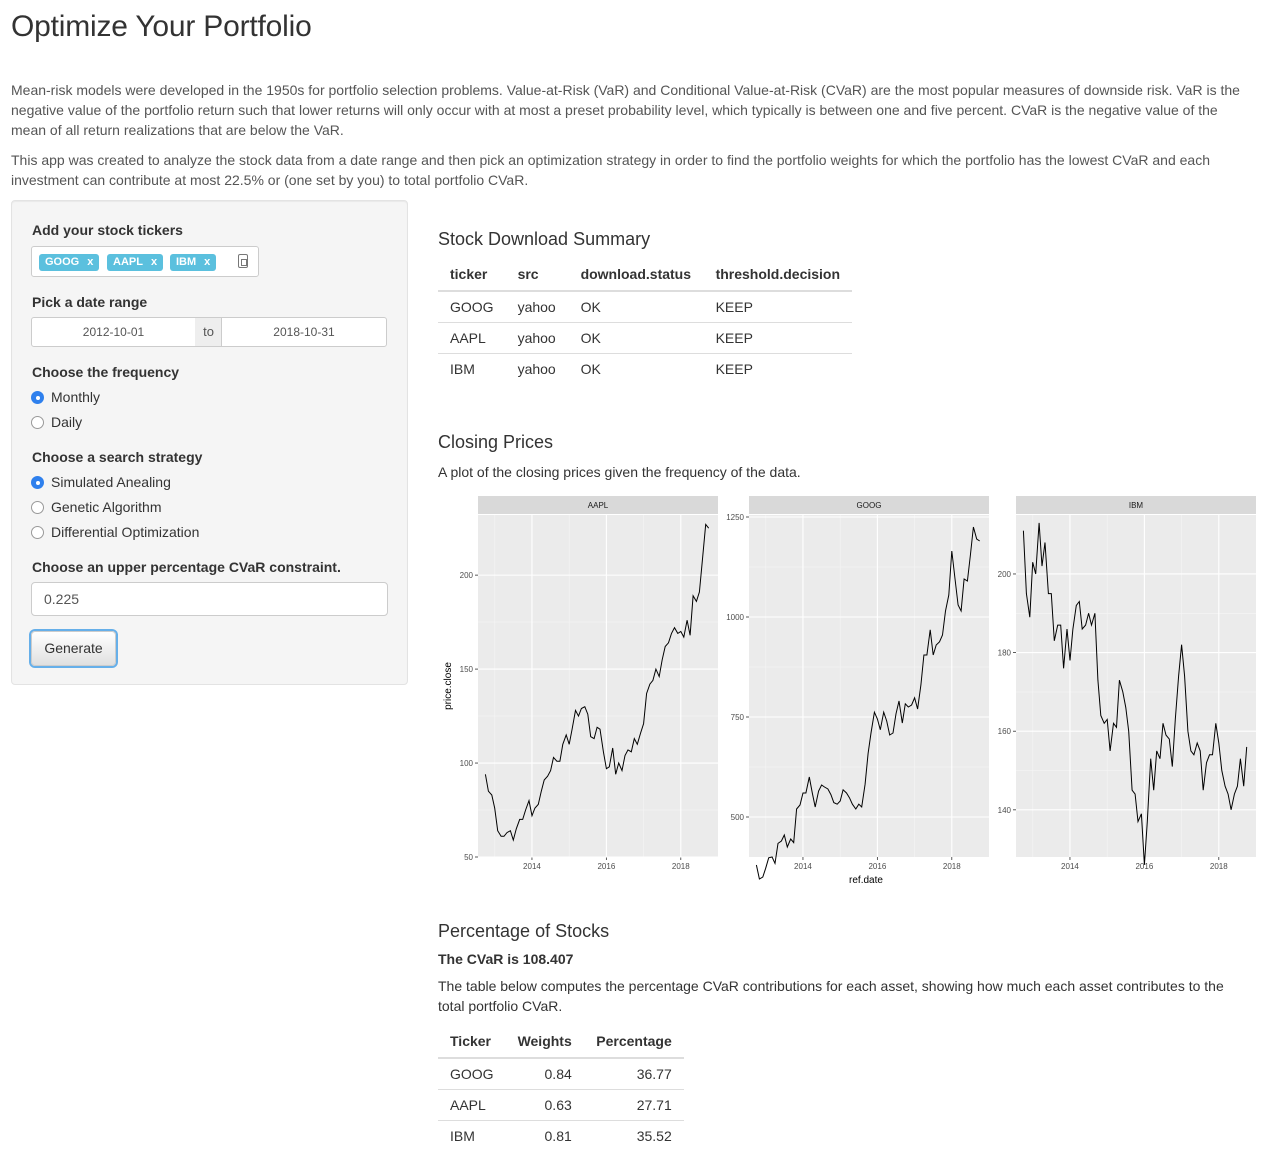 This screenshot has height=1152, width=1261. Describe the element at coordinates (1005, 653) in the screenshot. I see `y-tick-label: 180` at that location.